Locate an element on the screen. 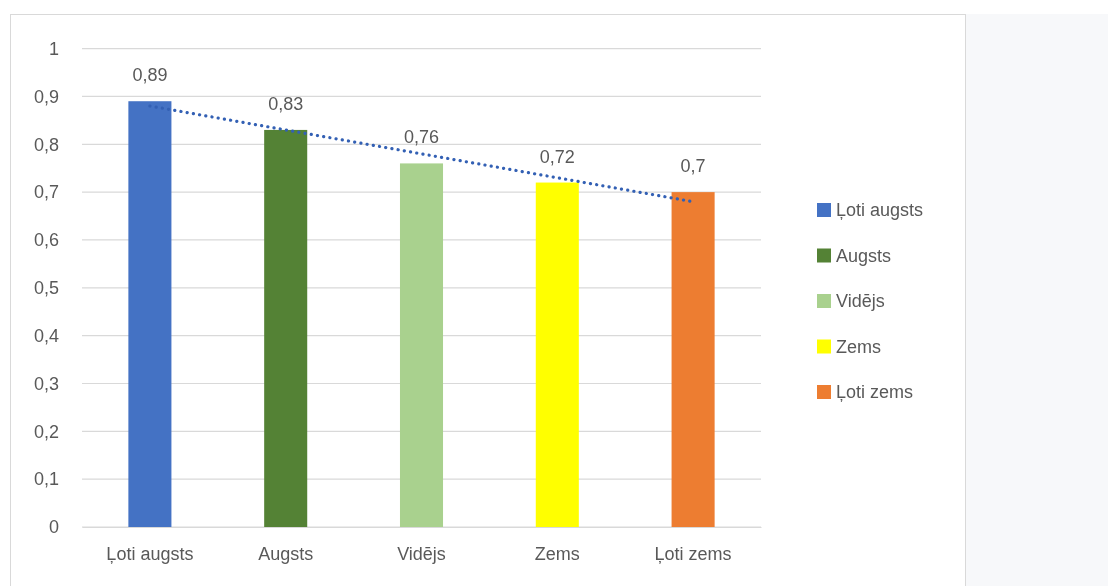 The image size is (1108, 586). legend-label: Zems is located at coordinates (858, 346).